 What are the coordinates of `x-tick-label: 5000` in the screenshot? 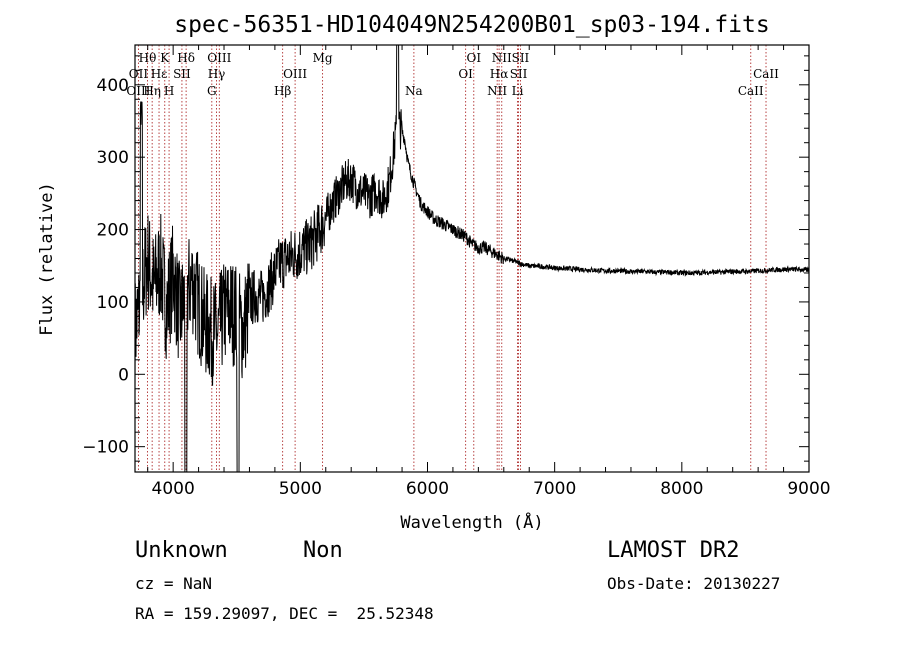 It's located at (300, 489).